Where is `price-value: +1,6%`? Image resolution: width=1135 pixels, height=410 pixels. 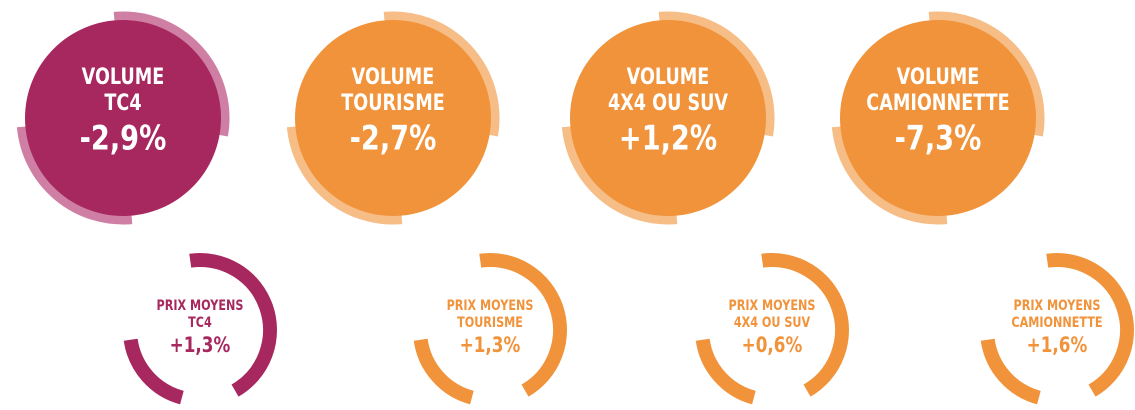 price-value: +1,6% is located at coordinates (1057, 345).